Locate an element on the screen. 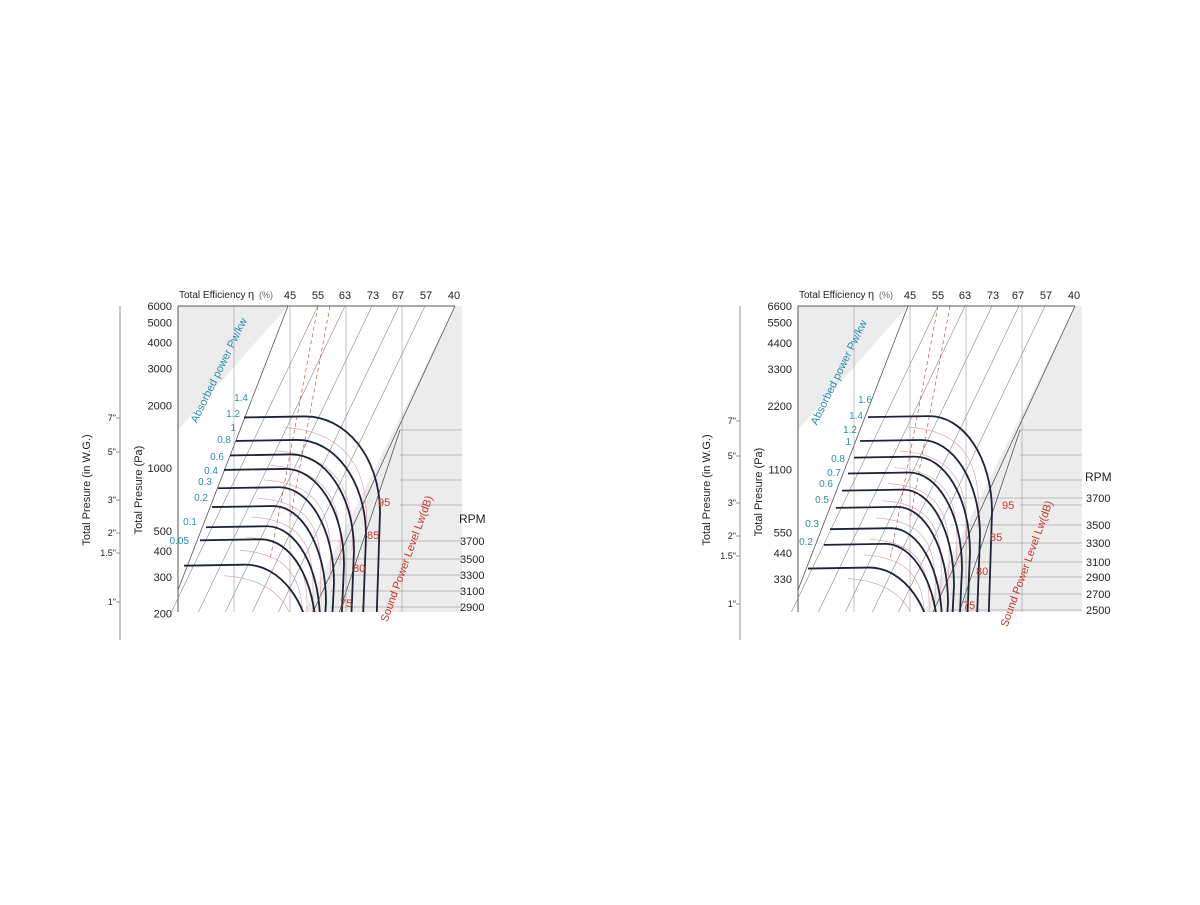  pressure-pa-tick-label: 6600 is located at coordinates (780, 307).